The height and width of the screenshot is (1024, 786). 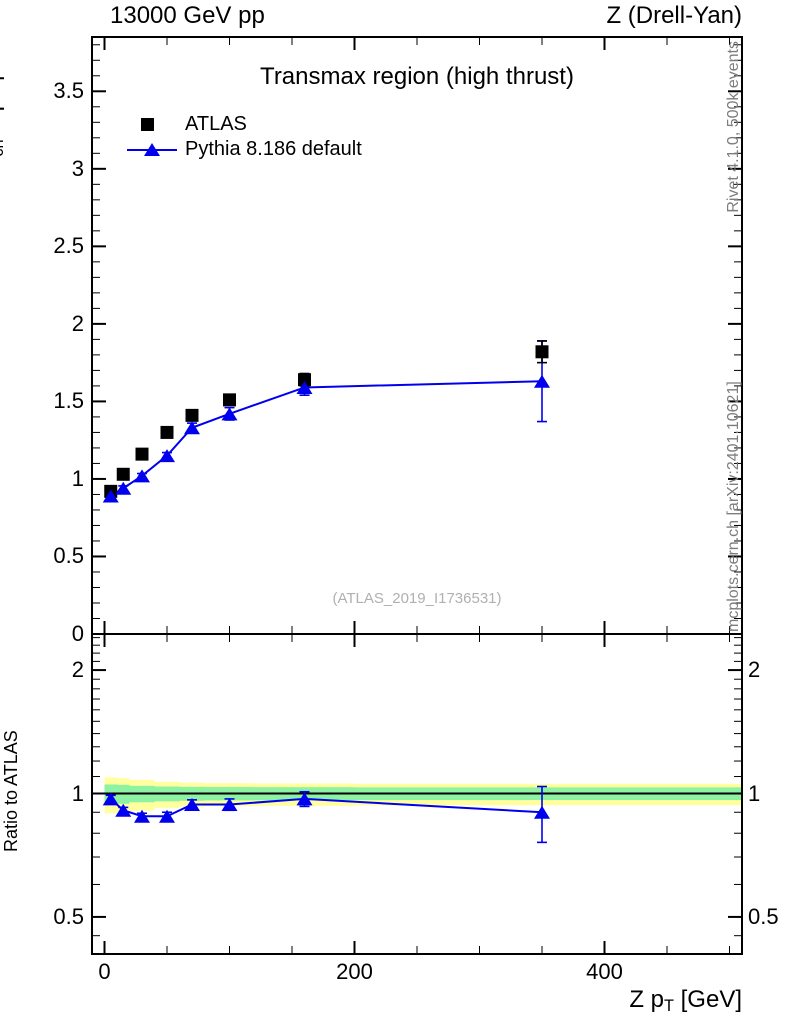 What do you see at coordinates (152, 149) in the screenshot?
I see `pythia-line-triangle-marker-icon` at bounding box center [152, 149].